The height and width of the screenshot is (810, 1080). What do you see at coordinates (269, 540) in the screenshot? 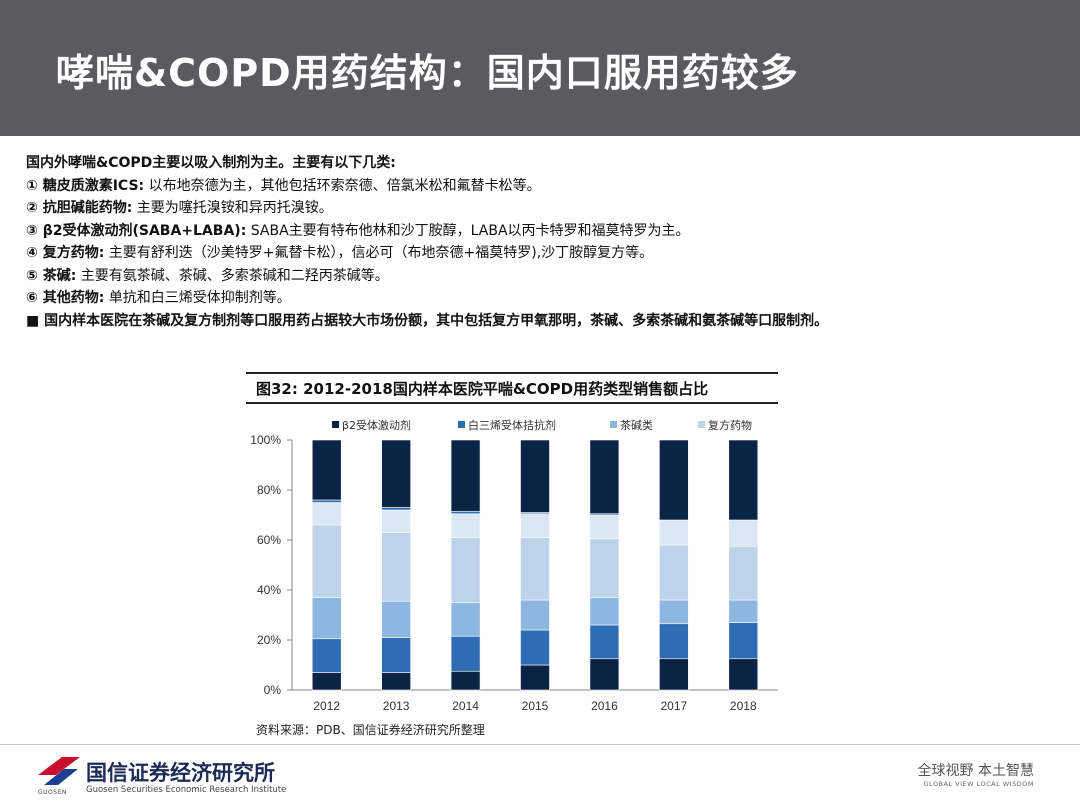
I see `y-tick-label: 60%` at bounding box center [269, 540].